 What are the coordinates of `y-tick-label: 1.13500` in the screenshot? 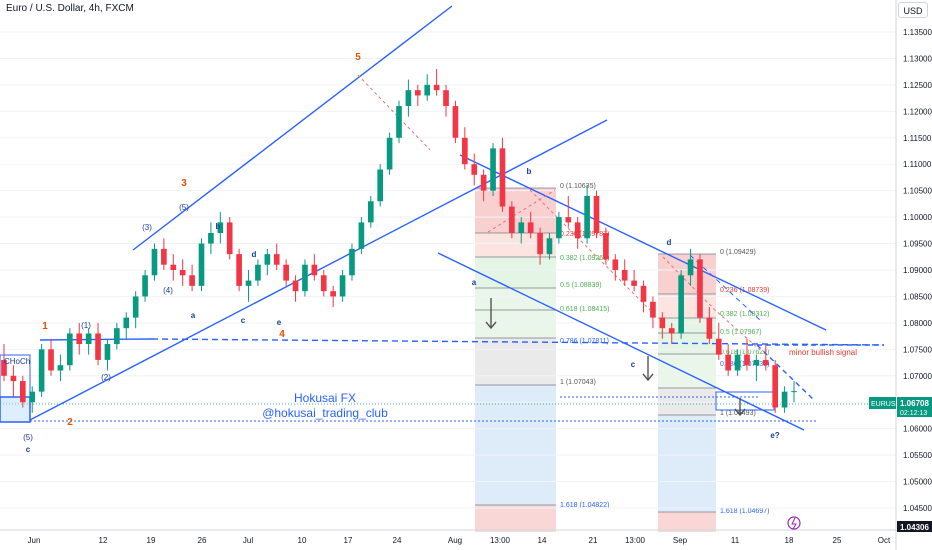 It's located at (917, 32).